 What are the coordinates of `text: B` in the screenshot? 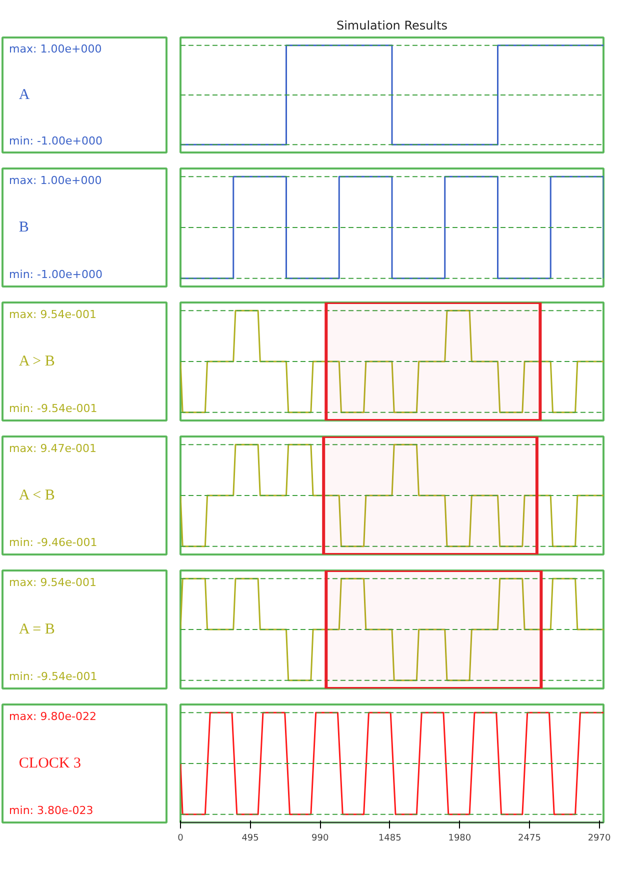 It's located at (23, 228).